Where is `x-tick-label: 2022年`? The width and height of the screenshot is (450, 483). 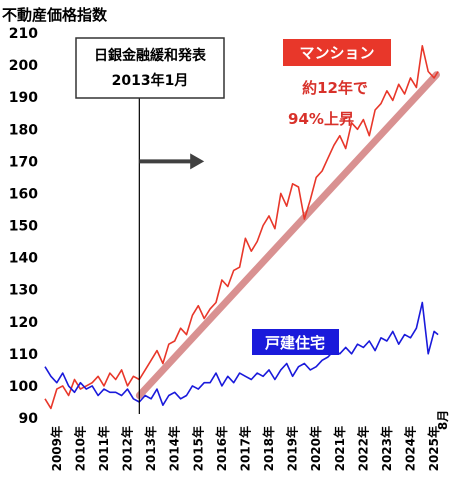
x-tick-label: 2022年 is located at coordinates (362, 448).